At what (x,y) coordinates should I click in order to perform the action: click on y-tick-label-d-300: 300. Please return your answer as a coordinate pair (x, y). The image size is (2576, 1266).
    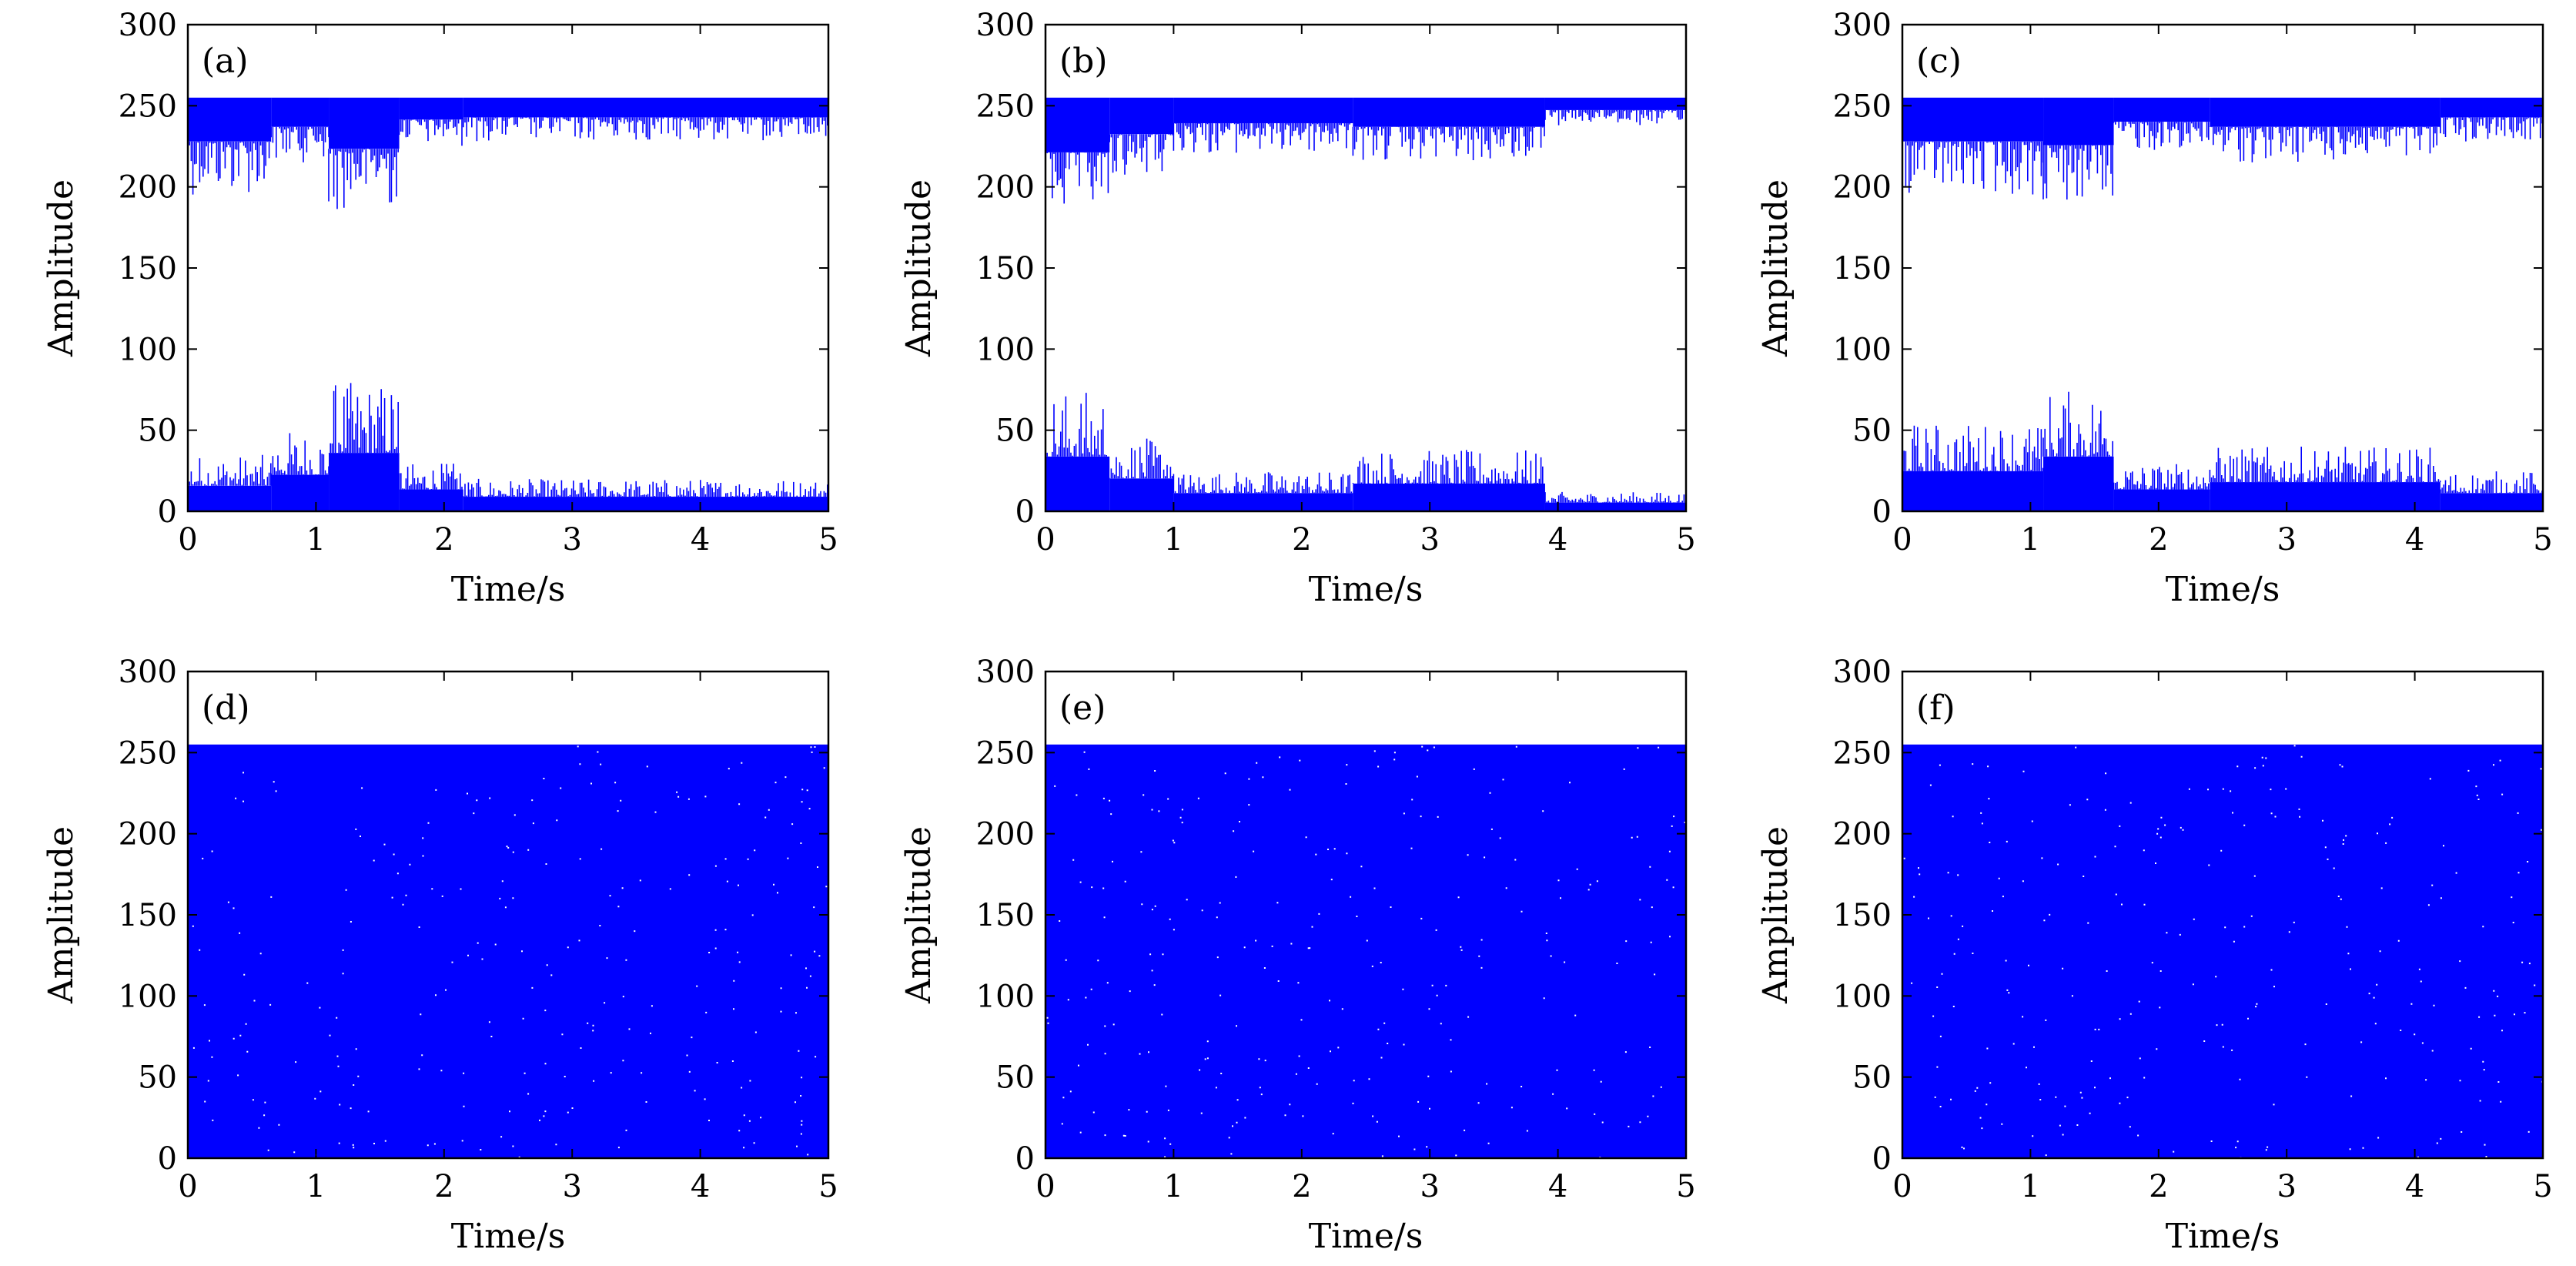
    Looking at the image, I should click on (148, 672).